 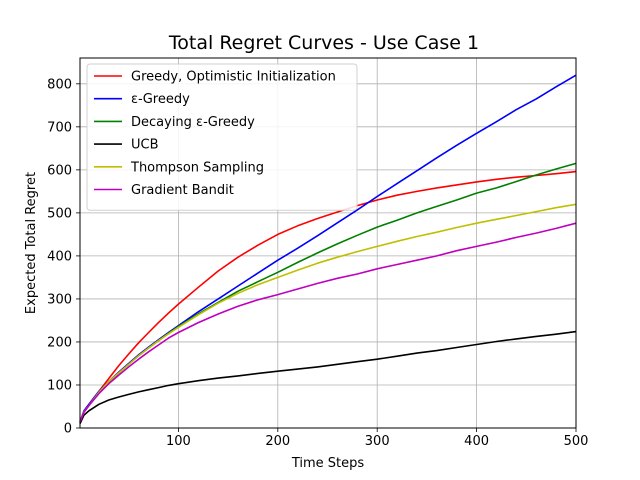 What do you see at coordinates (59, 127) in the screenshot?
I see `y-tick-label: 700` at bounding box center [59, 127].